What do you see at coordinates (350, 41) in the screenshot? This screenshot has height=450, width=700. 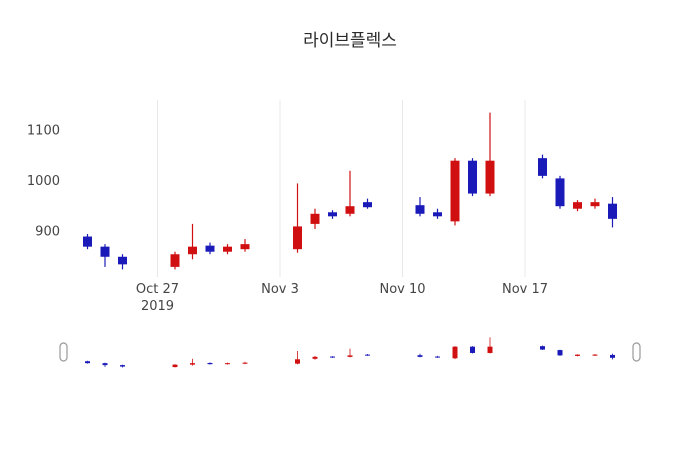 I see `chart-title: 라이브플렉스` at bounding box center [350, 41].